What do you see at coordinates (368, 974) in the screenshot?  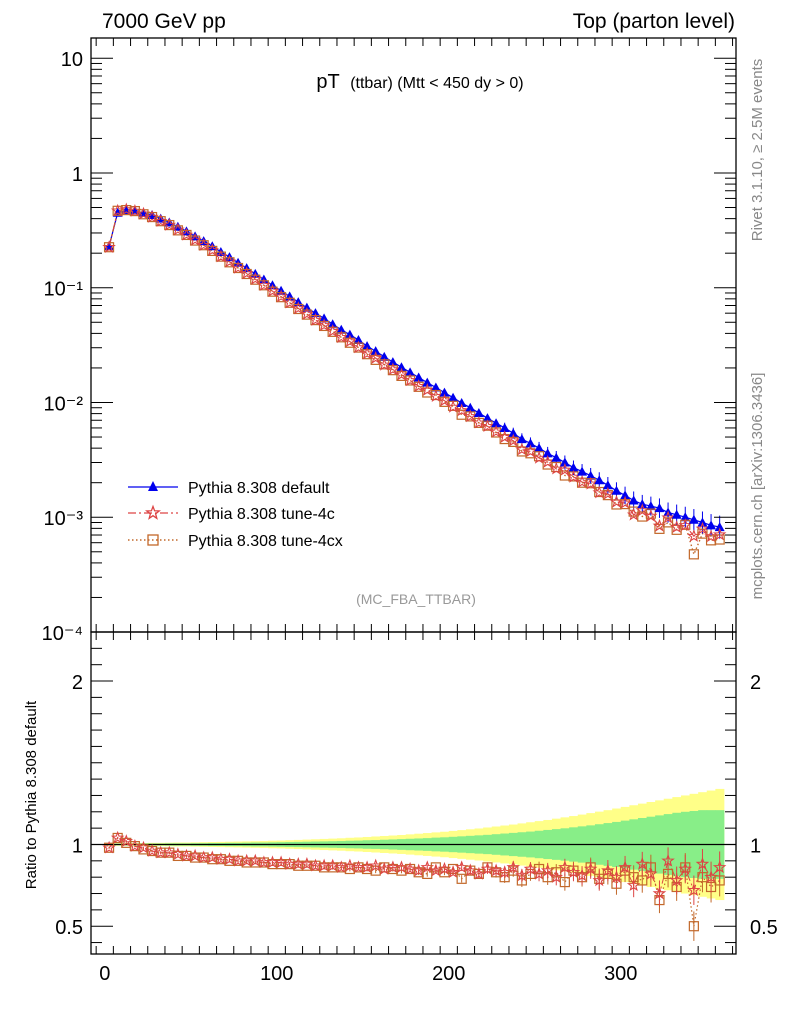 I see `x-axis-tick-labels: 0 100 200 300` at bounding box center [368, 974].